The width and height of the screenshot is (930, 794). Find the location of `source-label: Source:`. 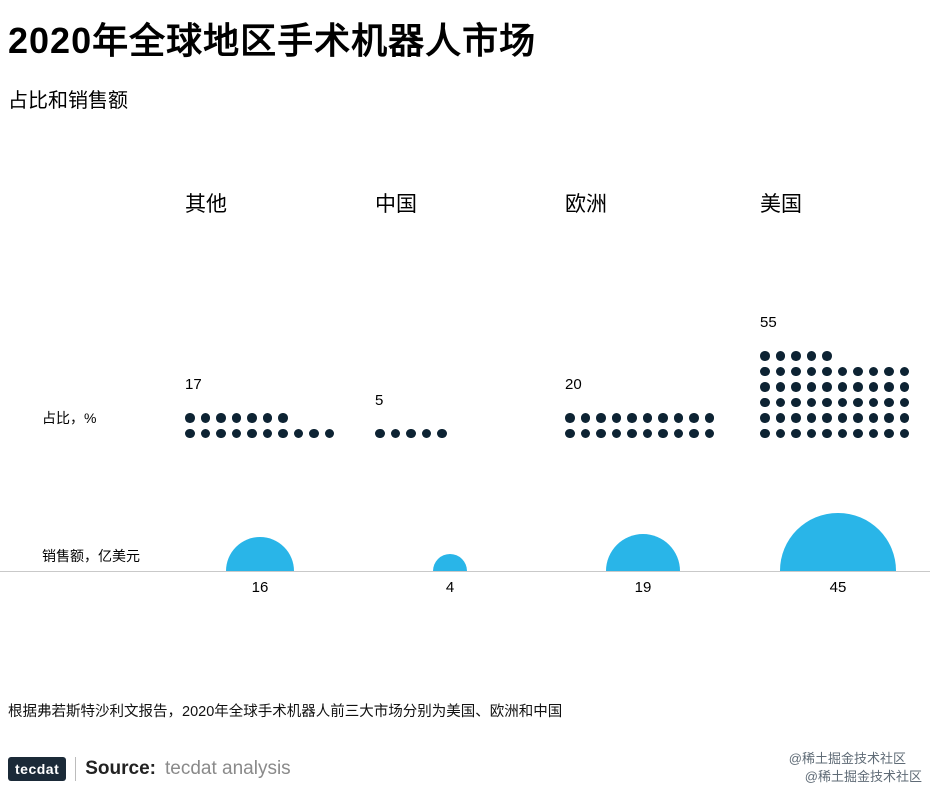

source-label: Source: is located at coordinates (120, 768).